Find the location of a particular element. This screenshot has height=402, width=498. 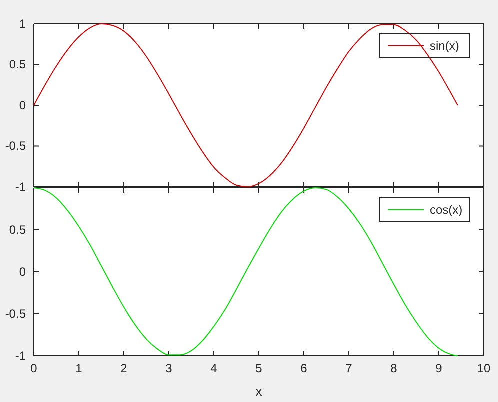

x-tick-label: 8 is located at coordinates (394, 369).